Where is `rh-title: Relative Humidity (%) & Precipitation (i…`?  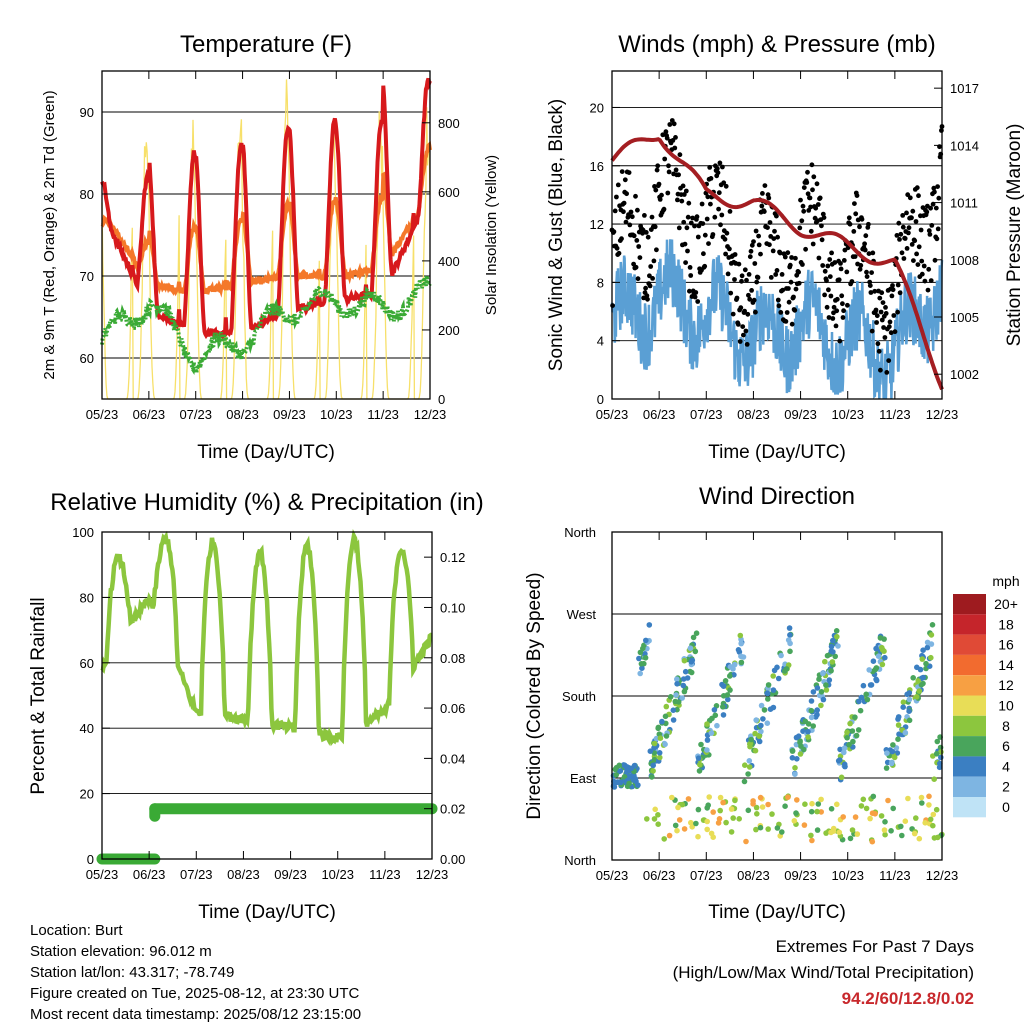
rh-title: Relative Humidity (%) & Precipitation (i… is located at coordinates (266, 502).